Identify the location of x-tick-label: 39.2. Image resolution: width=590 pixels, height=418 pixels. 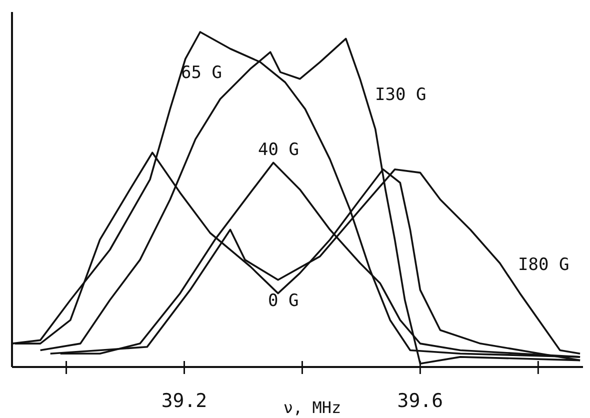
(184, 401).